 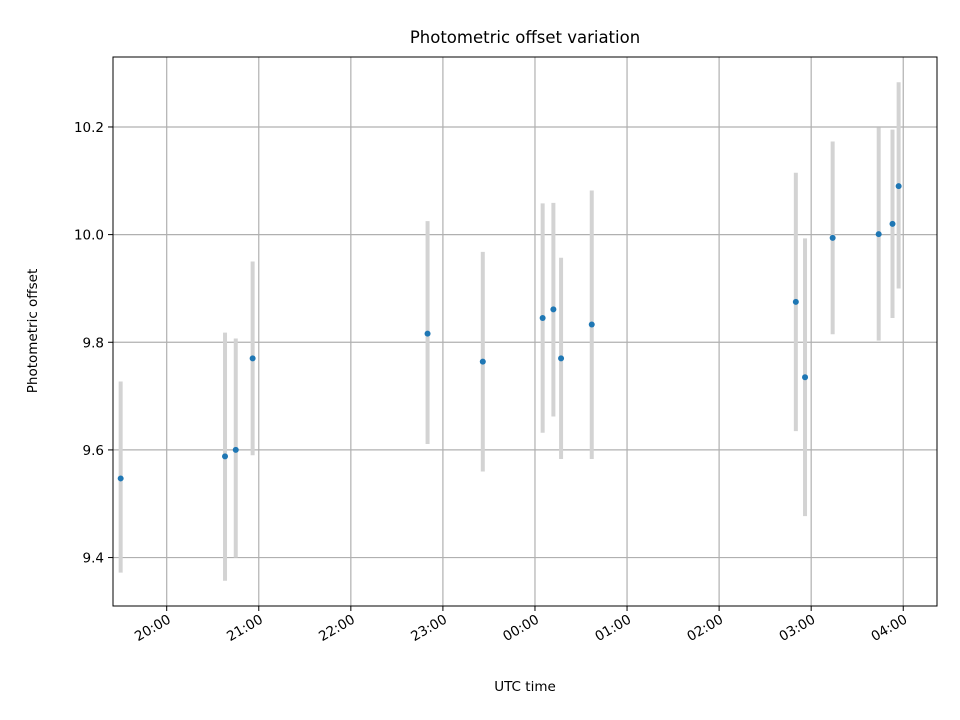 I want to click on y-tick-label: 9.4, so click(x=93, y=559).